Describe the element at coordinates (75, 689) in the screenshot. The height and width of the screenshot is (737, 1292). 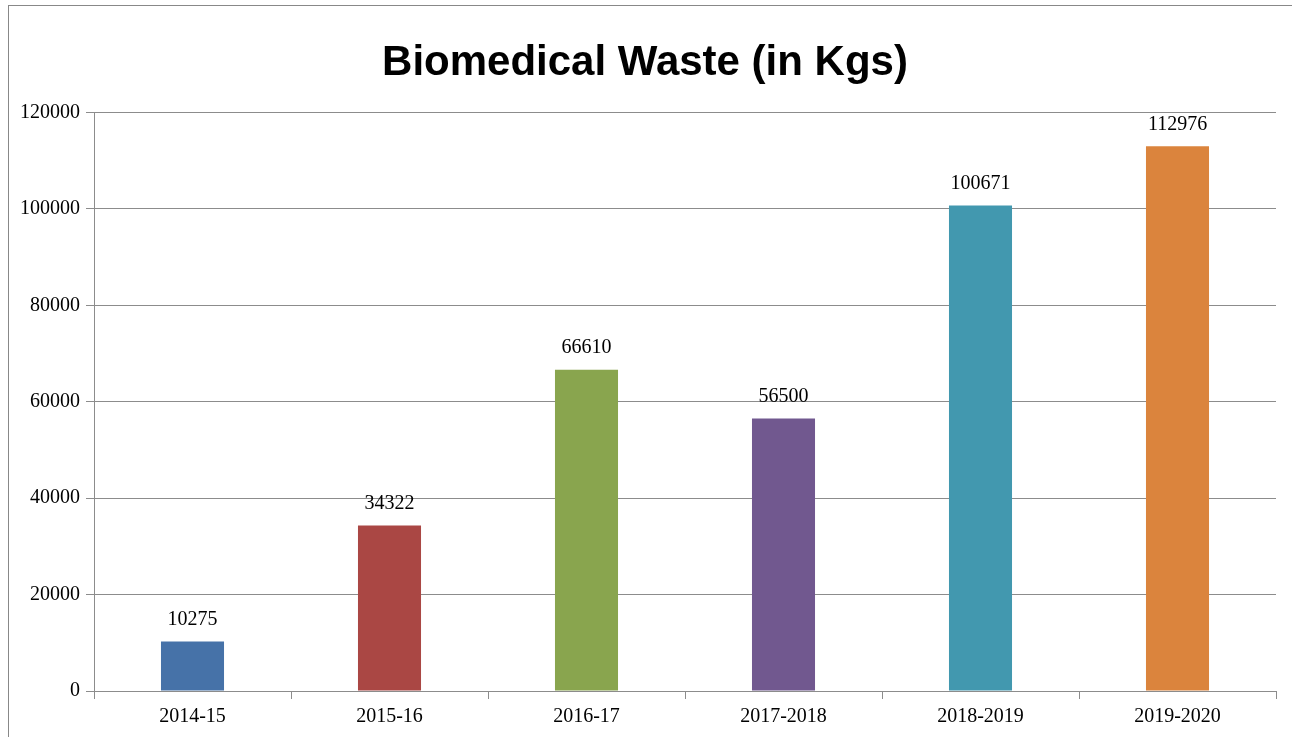
I see `y-tick-label: 0` at that location.